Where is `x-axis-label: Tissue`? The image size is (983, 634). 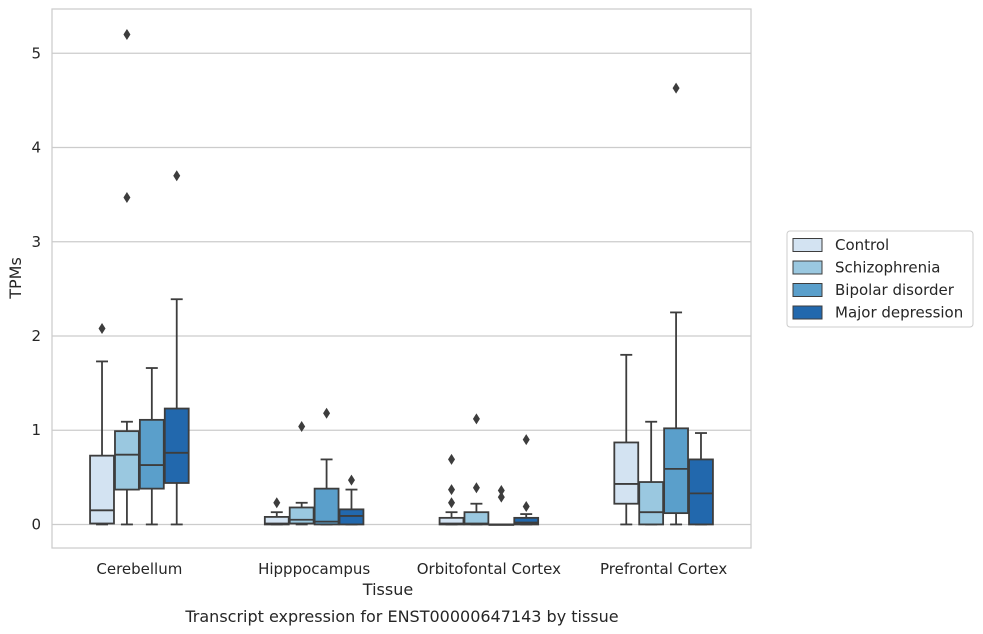 x-axis-label: Tissue is located at coordinates (387, 589).